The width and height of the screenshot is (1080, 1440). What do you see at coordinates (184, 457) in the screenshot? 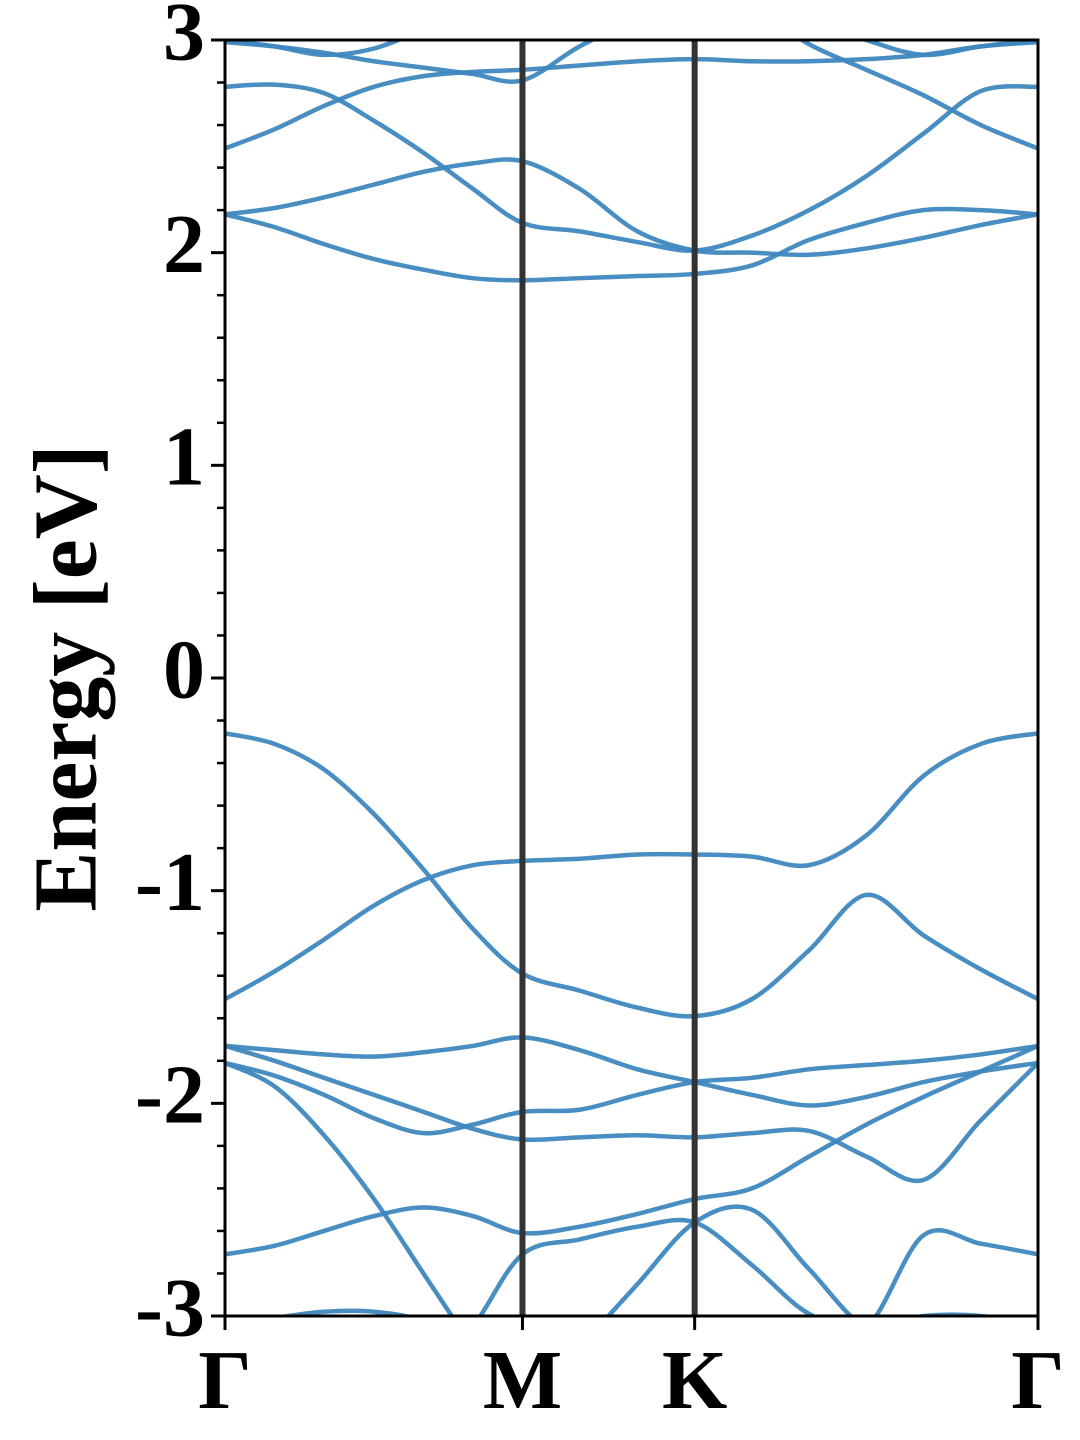
I see `y-tick-label: 1` at bounding box center [184, 457].